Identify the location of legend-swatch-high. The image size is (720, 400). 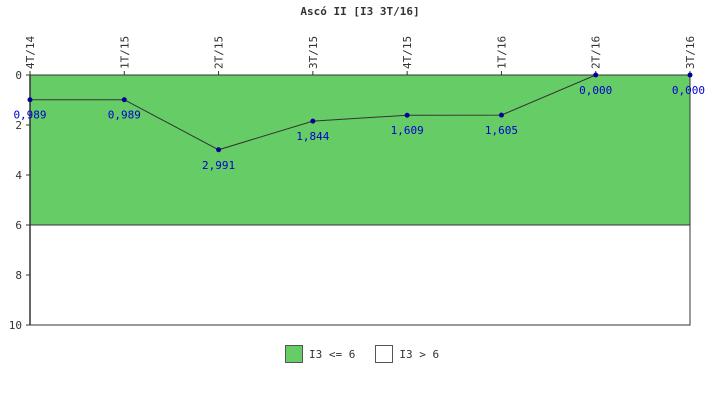
(384, 354).